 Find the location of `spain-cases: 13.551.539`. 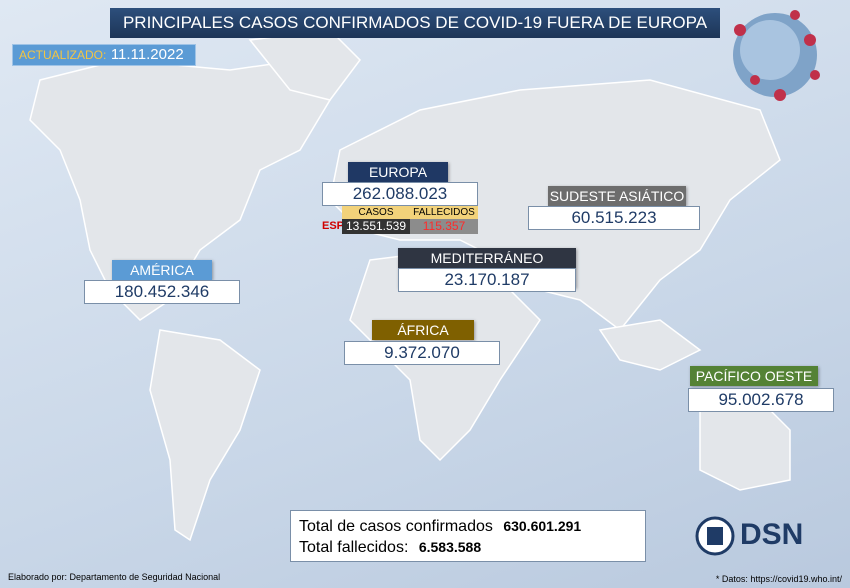

spain-cases: 13.551.539 is located at coordinates (376, 226).